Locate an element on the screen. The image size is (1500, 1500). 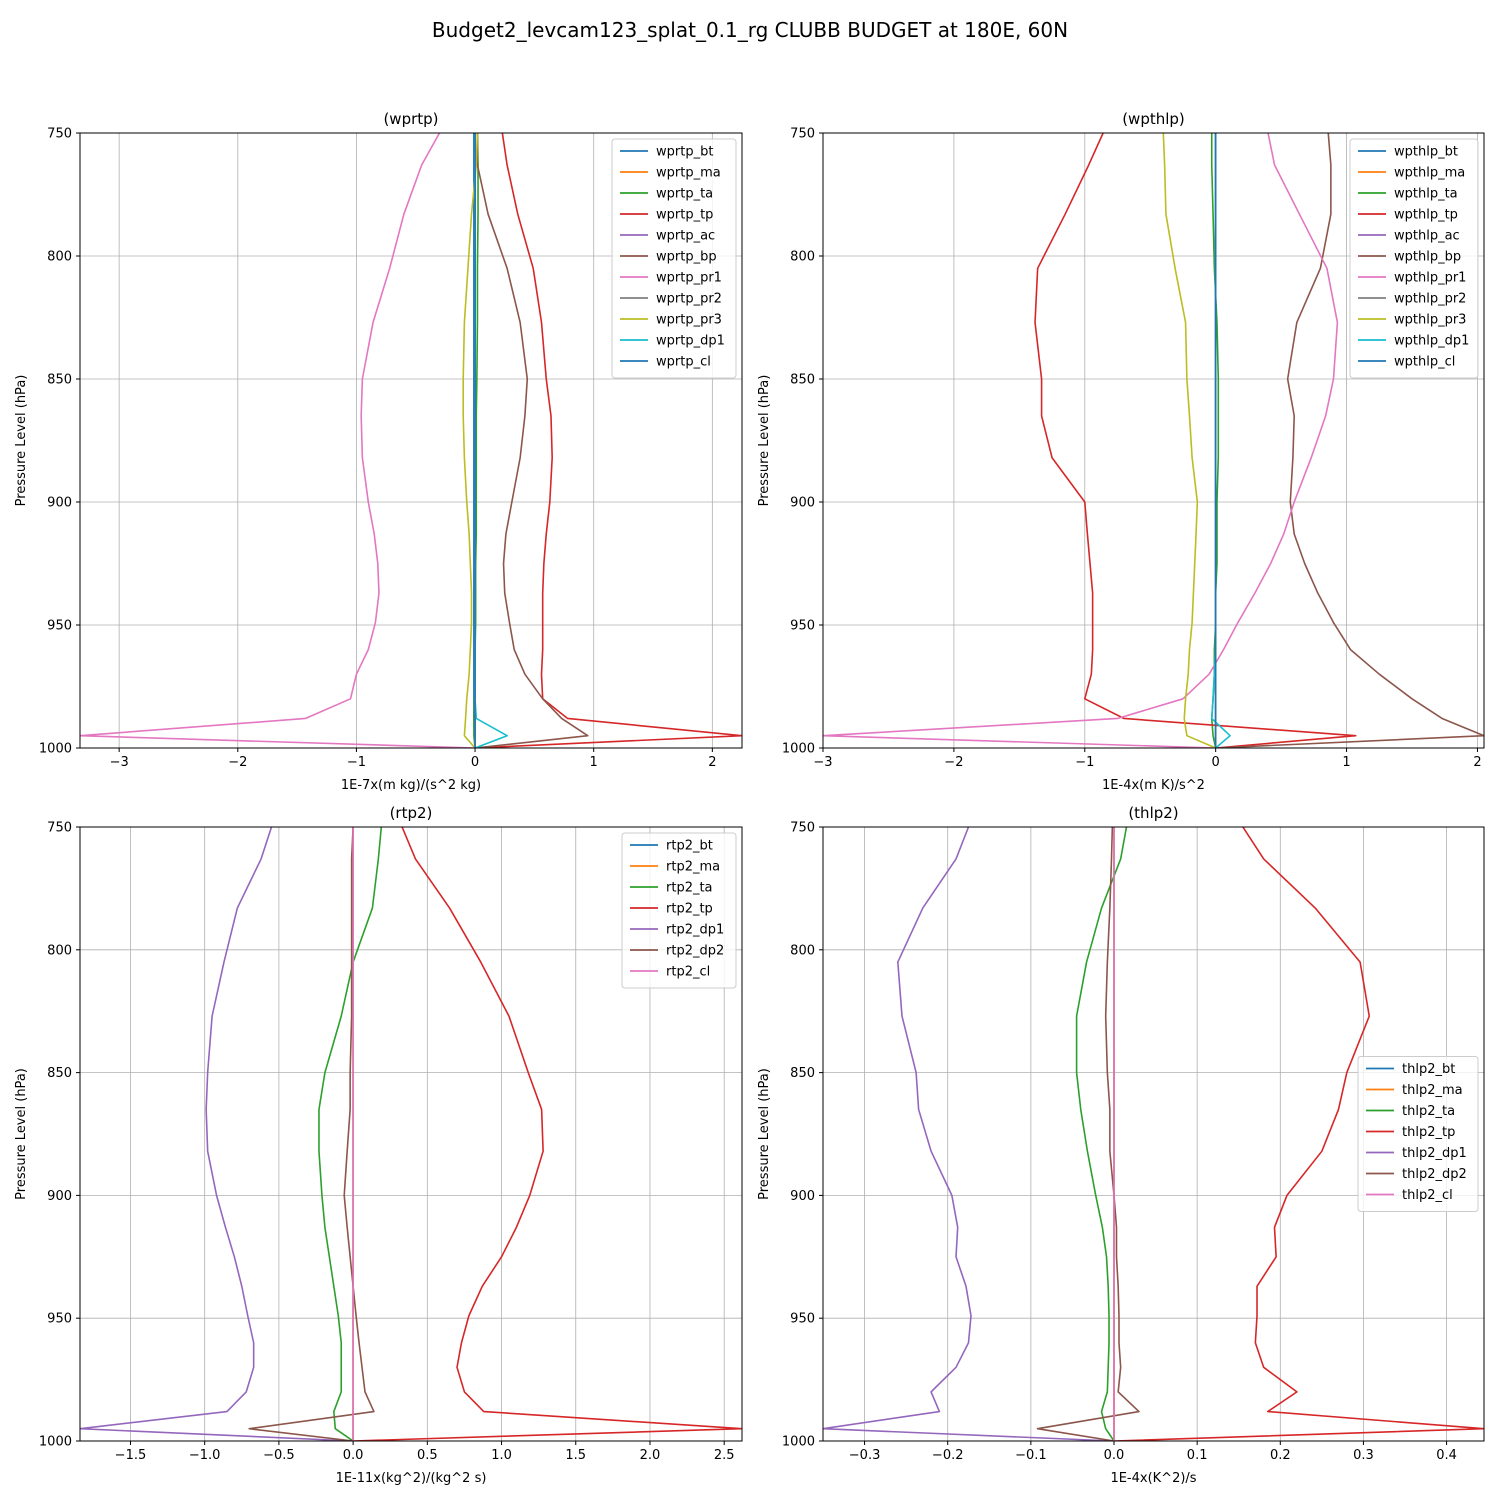
x-tick-label: 1.0 is located at coordinates (501, 1455).